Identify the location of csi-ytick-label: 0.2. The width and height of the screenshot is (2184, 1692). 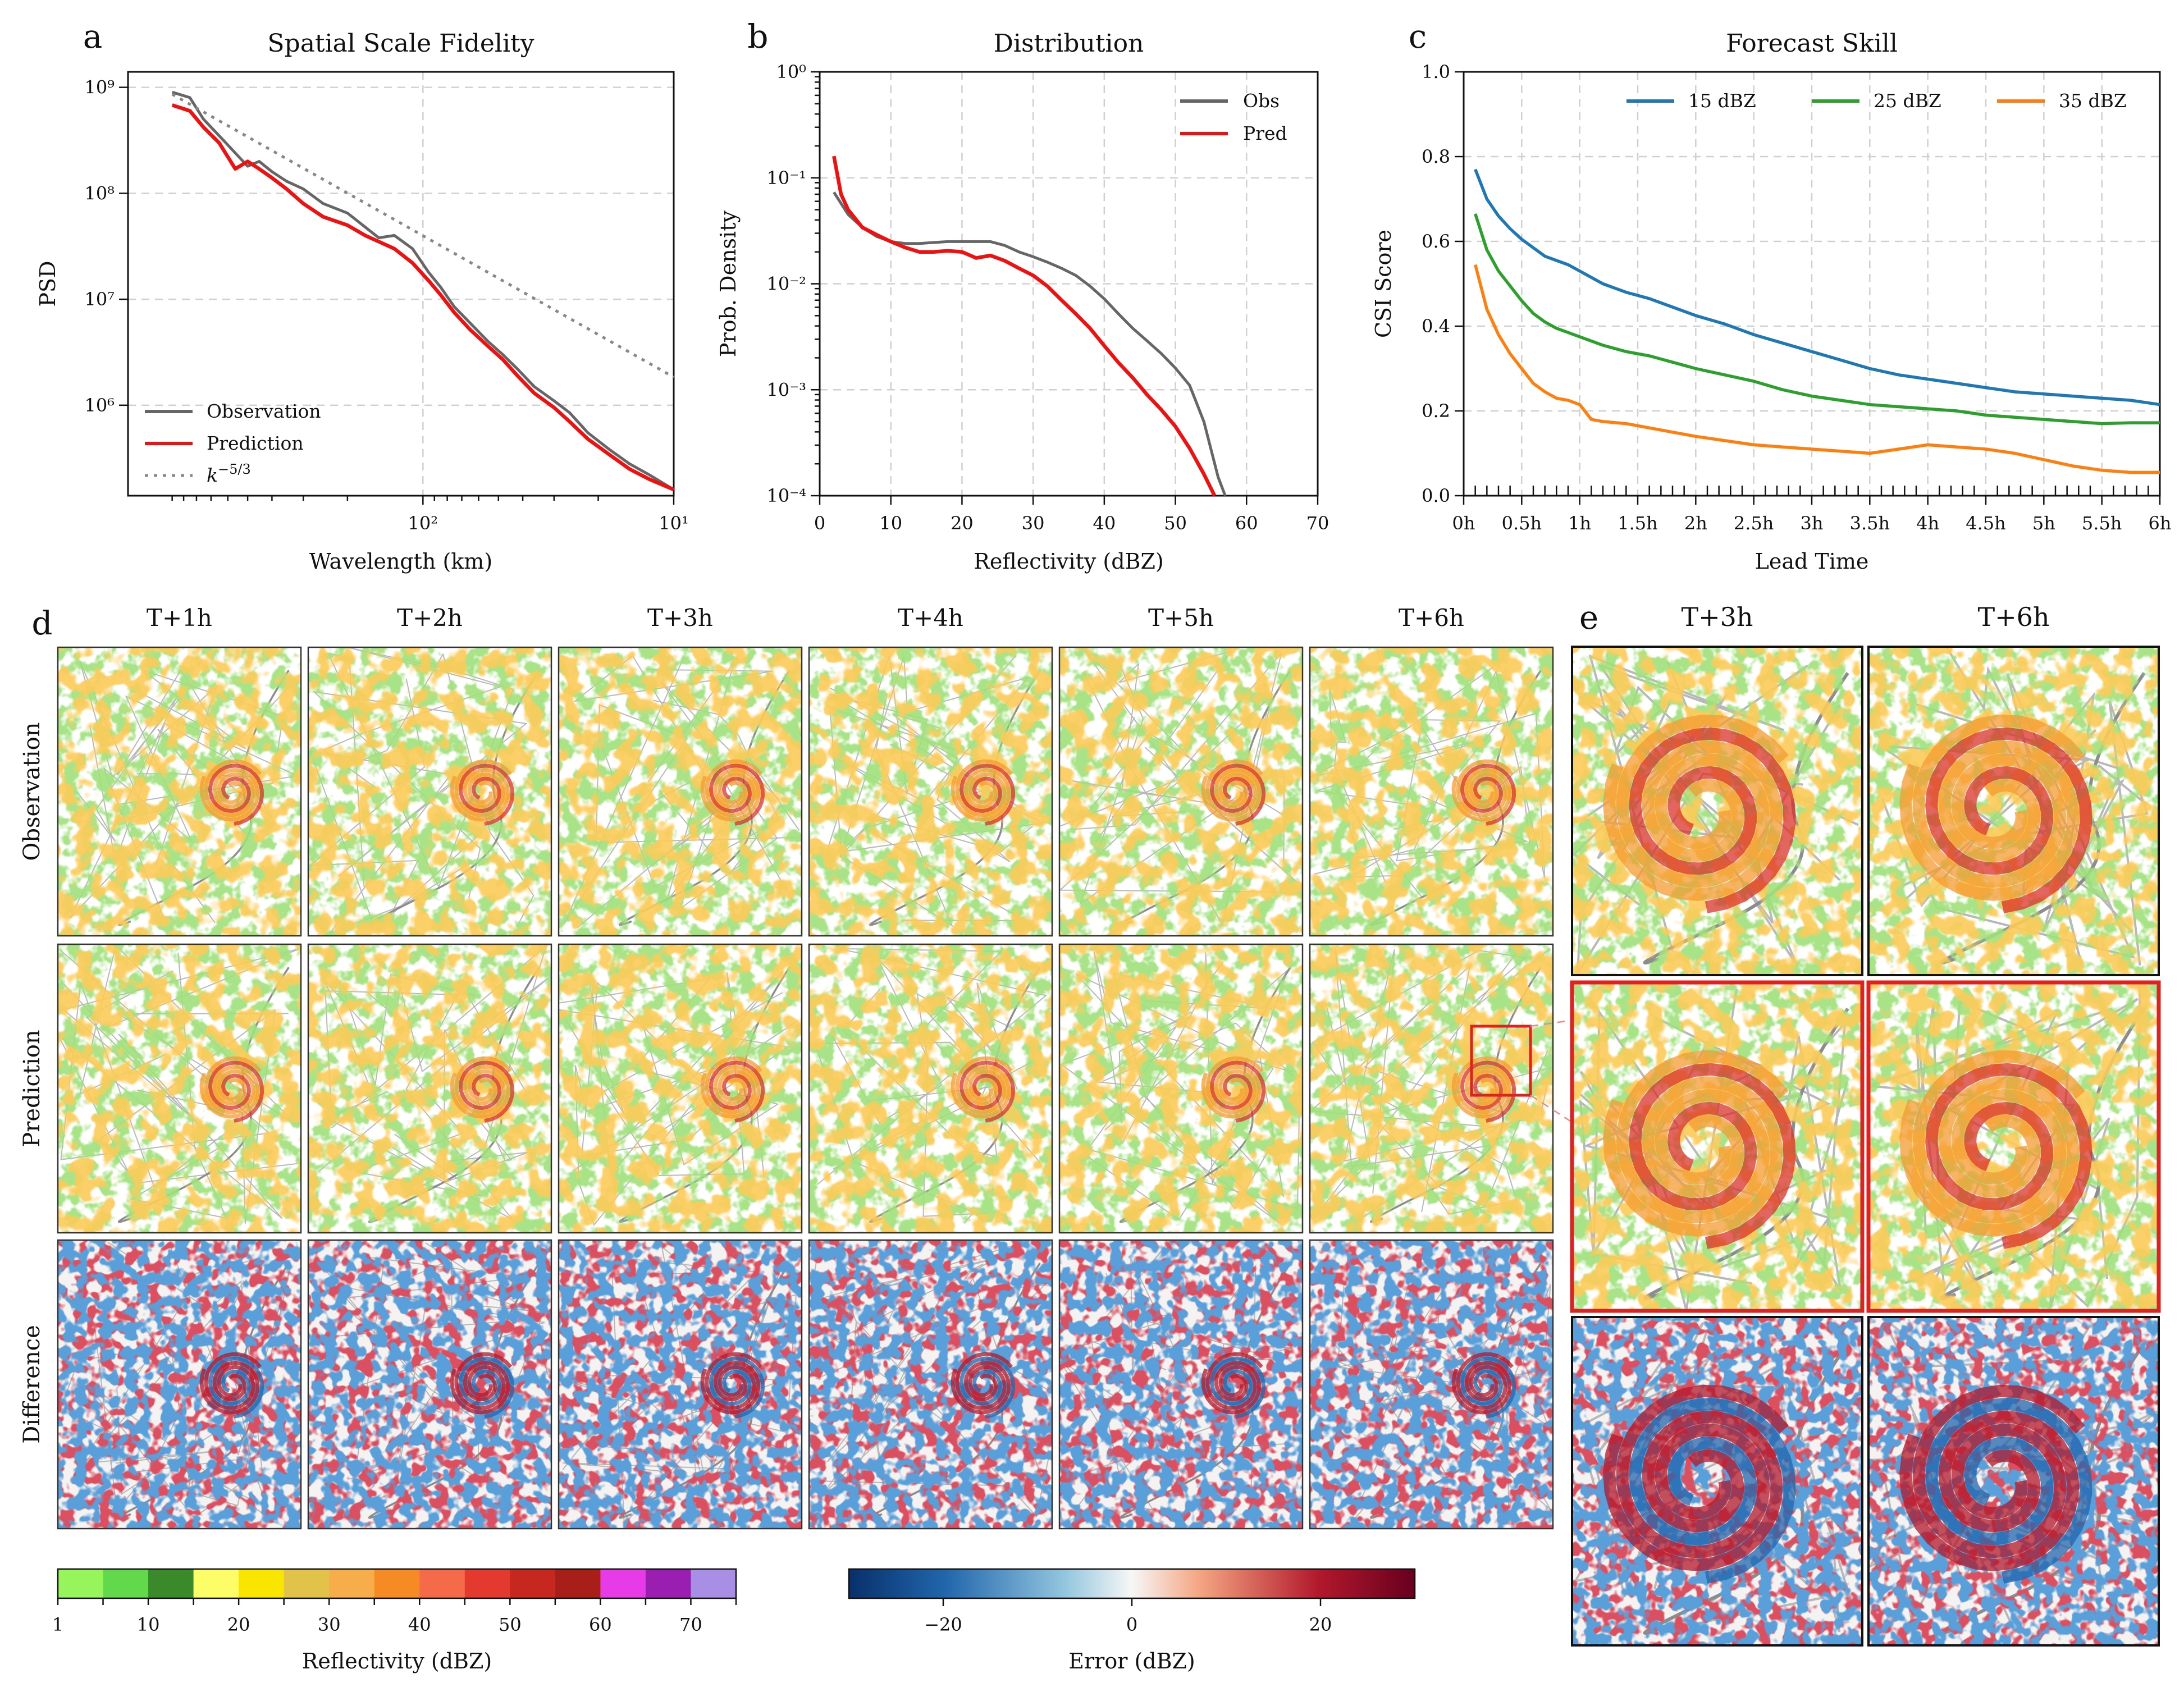
(1436, 411).